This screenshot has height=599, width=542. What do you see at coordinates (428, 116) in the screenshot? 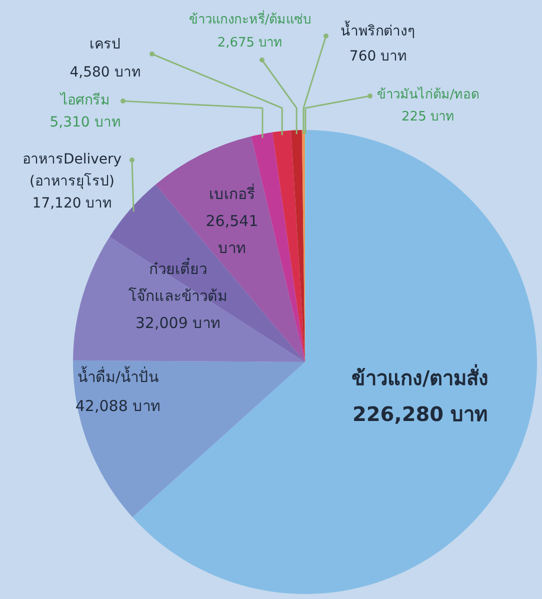
I see `data-label: 225 บาท` at bounding box center [428, 116].